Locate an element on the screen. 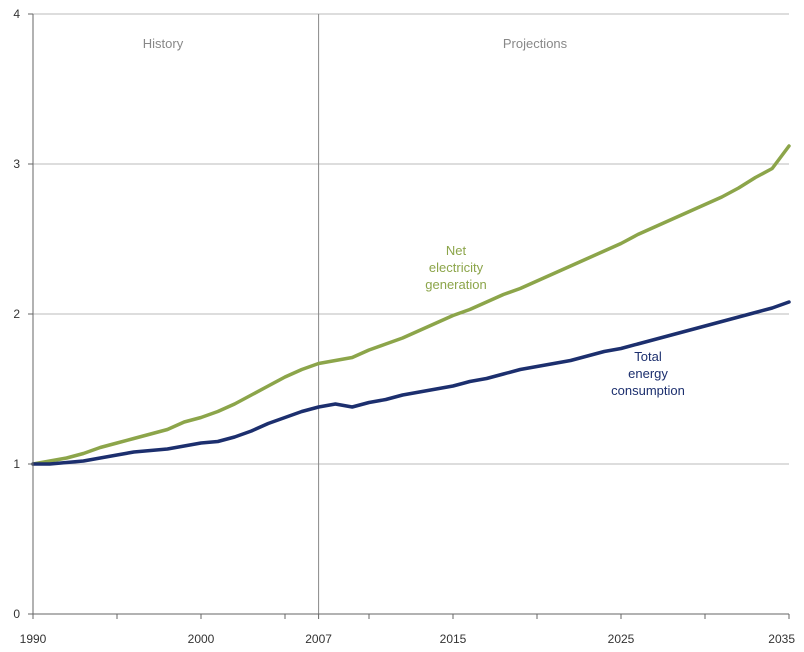 This screenshot has width=804, height=652. series-label-line: generation is located at coordinates (455, 284).